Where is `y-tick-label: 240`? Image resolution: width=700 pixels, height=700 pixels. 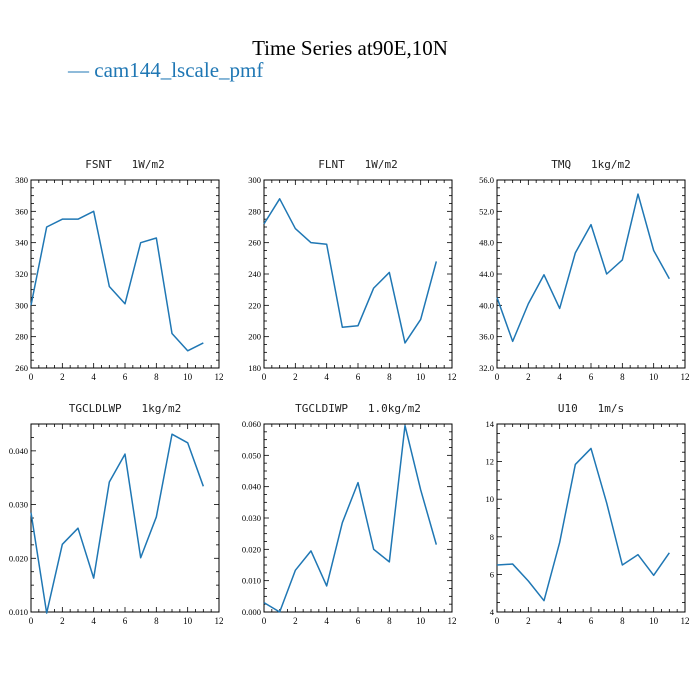 y-tick-label: 240 is located at coordinates (254, 274).